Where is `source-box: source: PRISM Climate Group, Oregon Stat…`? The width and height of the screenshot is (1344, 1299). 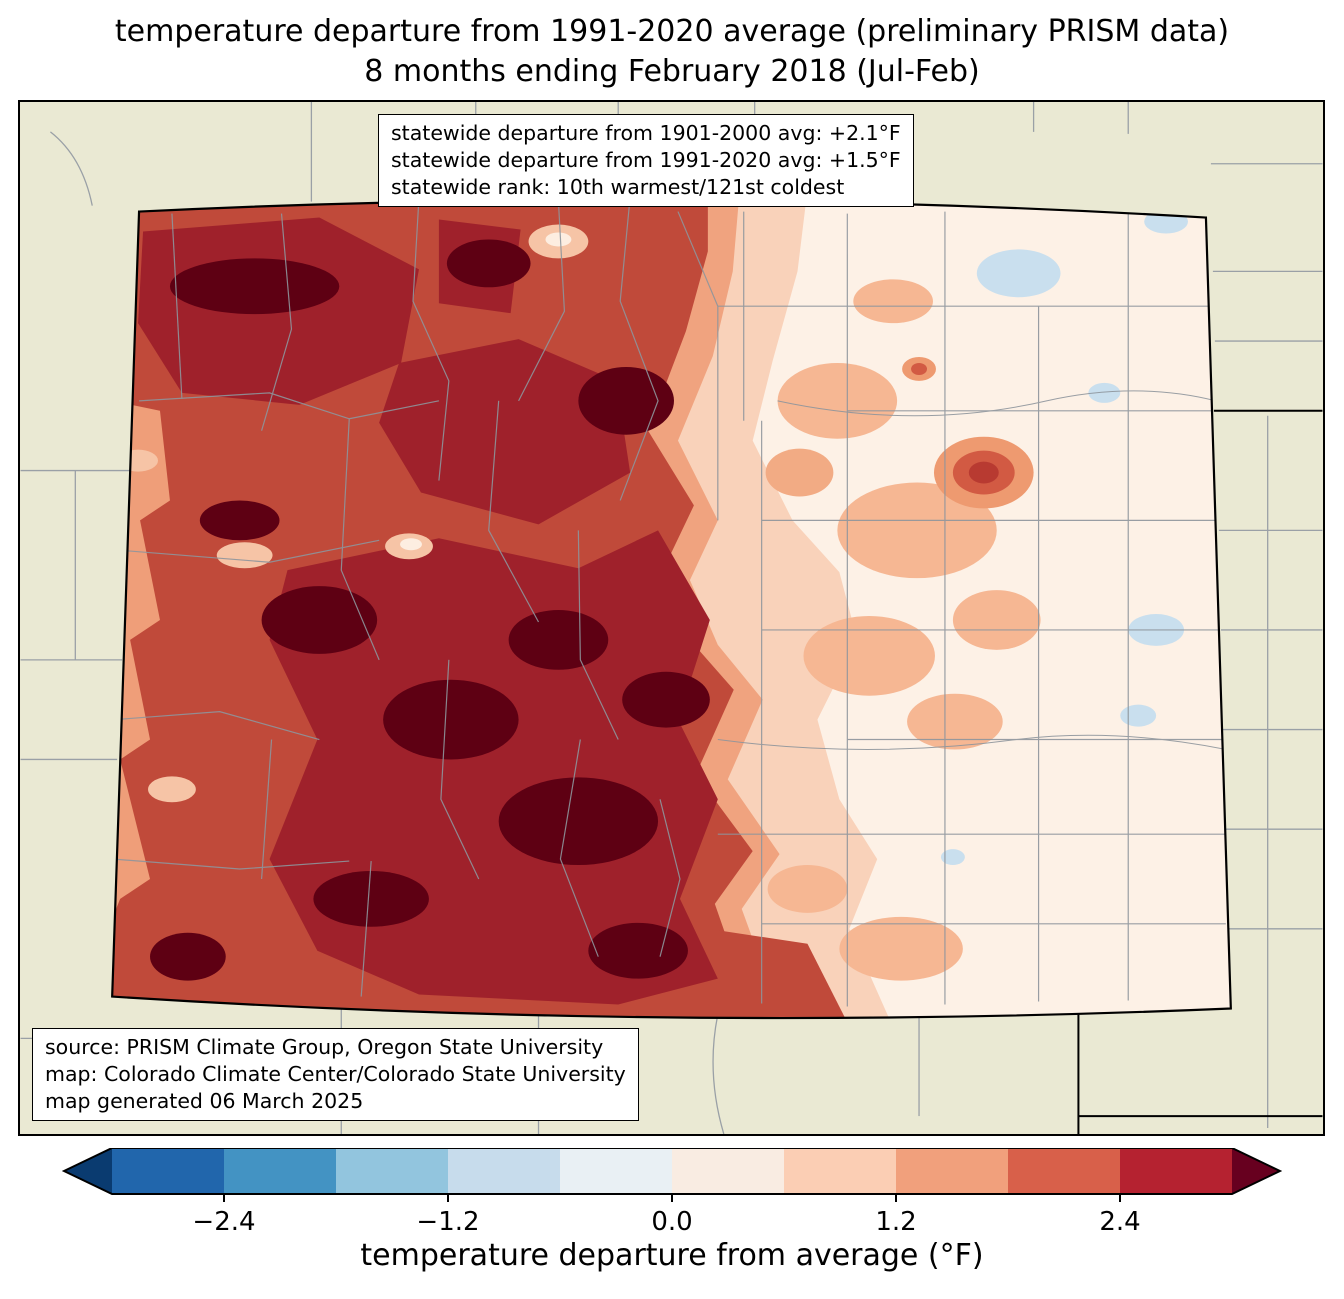 source-box: source: PRISM Climate Group, Oregon Stat… is located at coordinates (335, 1074).